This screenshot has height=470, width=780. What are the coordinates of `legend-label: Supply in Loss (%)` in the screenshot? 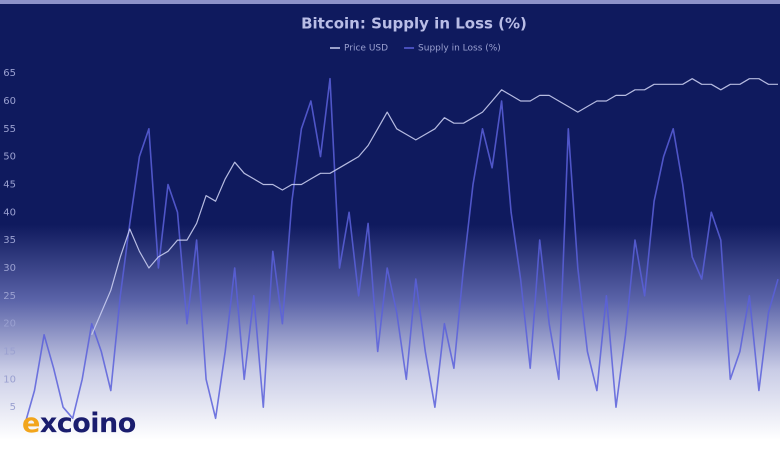 It's located at (459, 49).